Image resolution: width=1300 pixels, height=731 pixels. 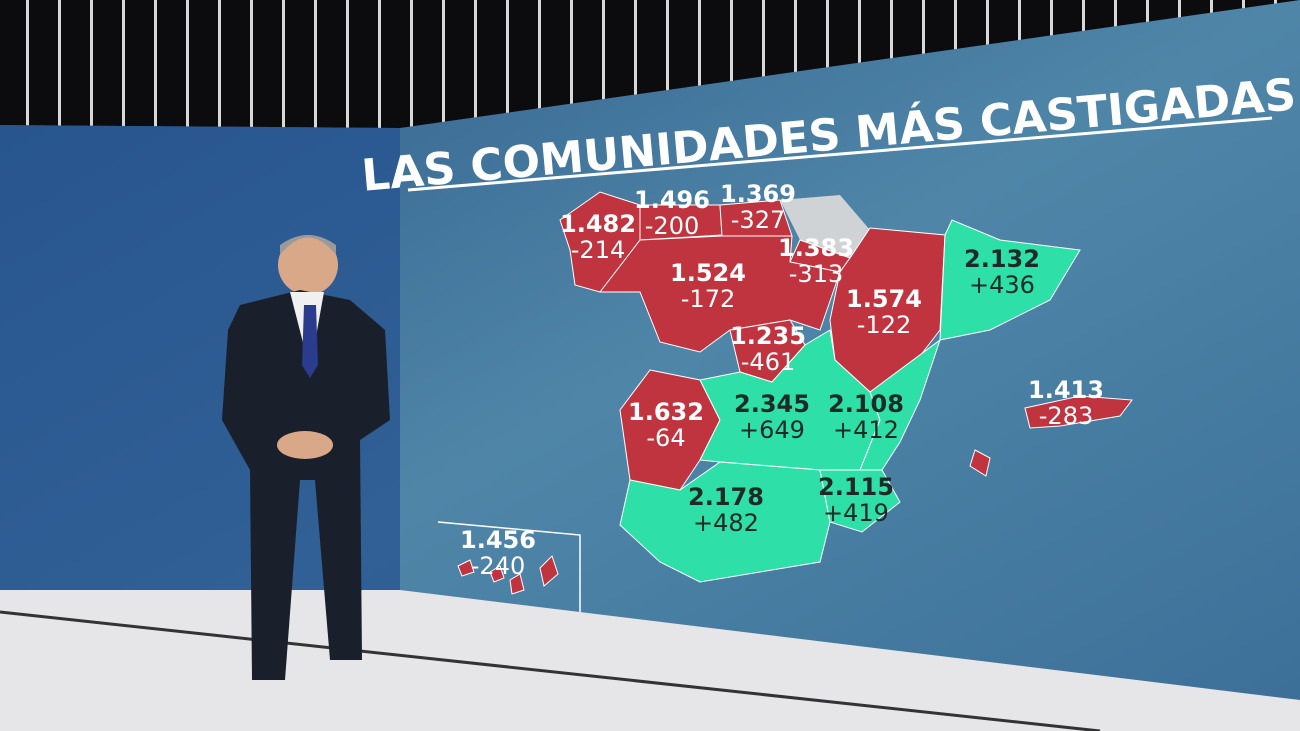 What do you see at coordinates (768, 336) in the screenshot?
I see `region-value: 1.235` at bounding box center [768, 336].